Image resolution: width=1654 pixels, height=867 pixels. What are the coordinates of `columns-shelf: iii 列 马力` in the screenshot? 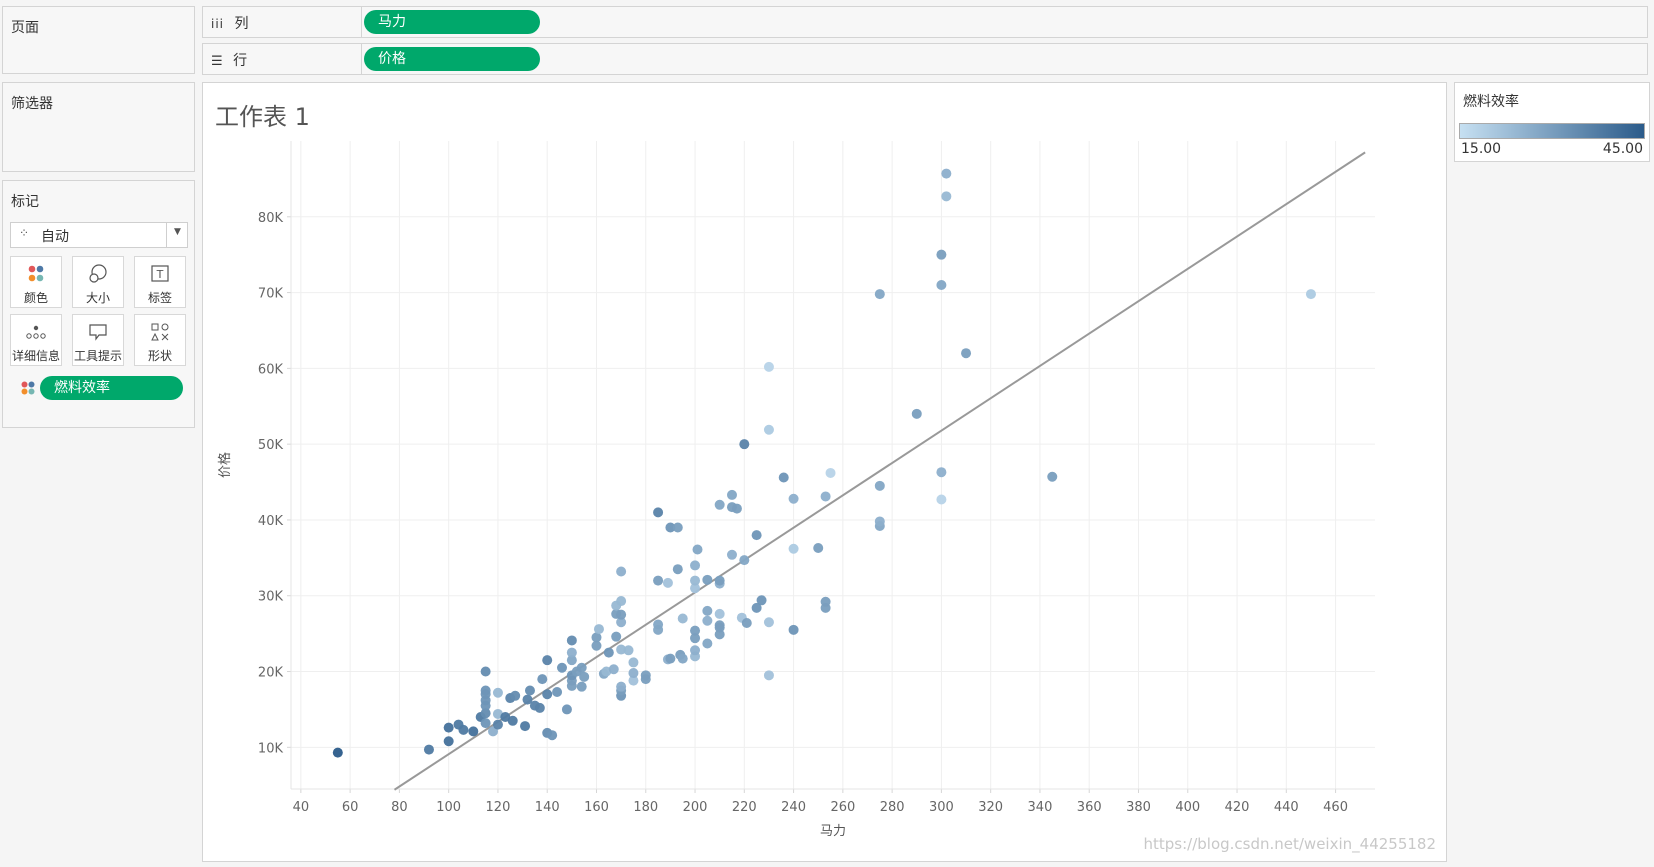 It's located at (925, 22).